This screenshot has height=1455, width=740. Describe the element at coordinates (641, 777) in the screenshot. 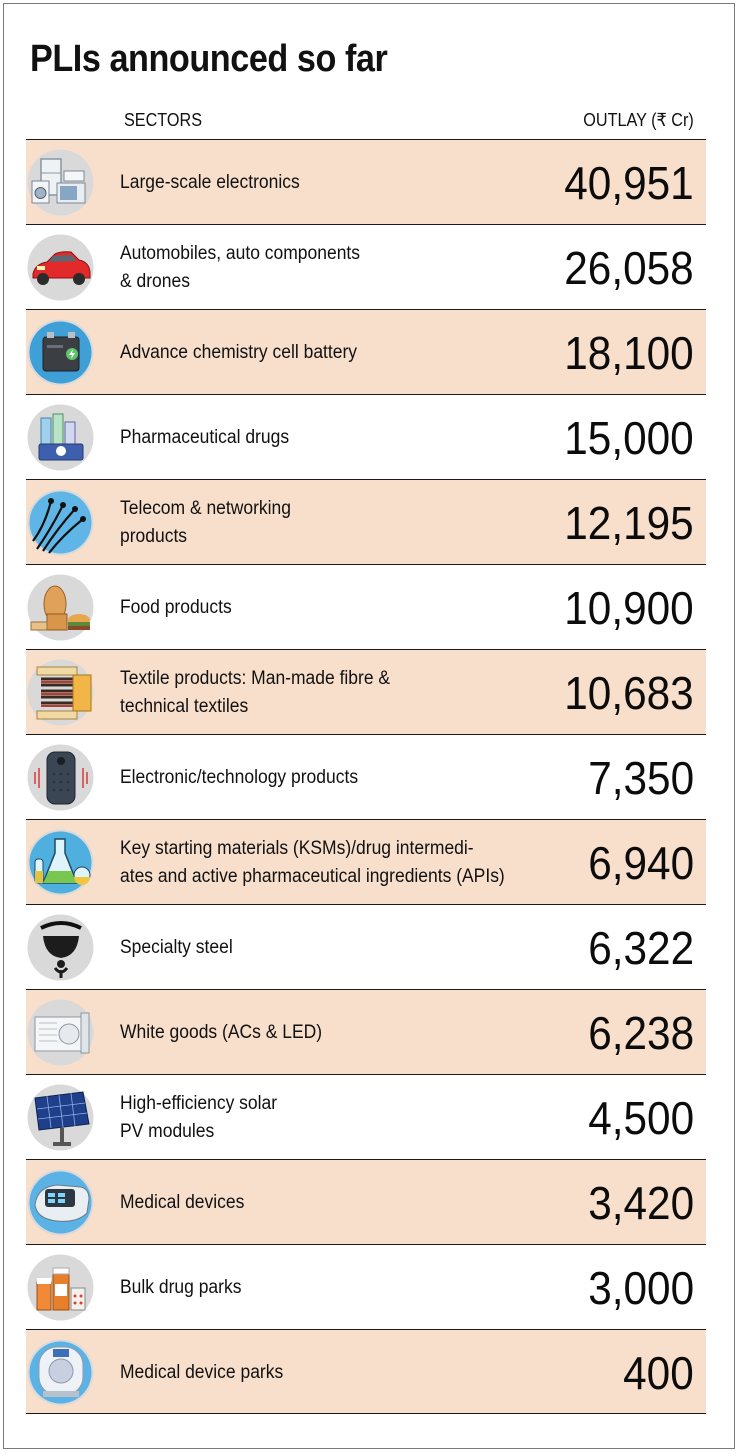

I see `outlay-value: 7,350` at that location.